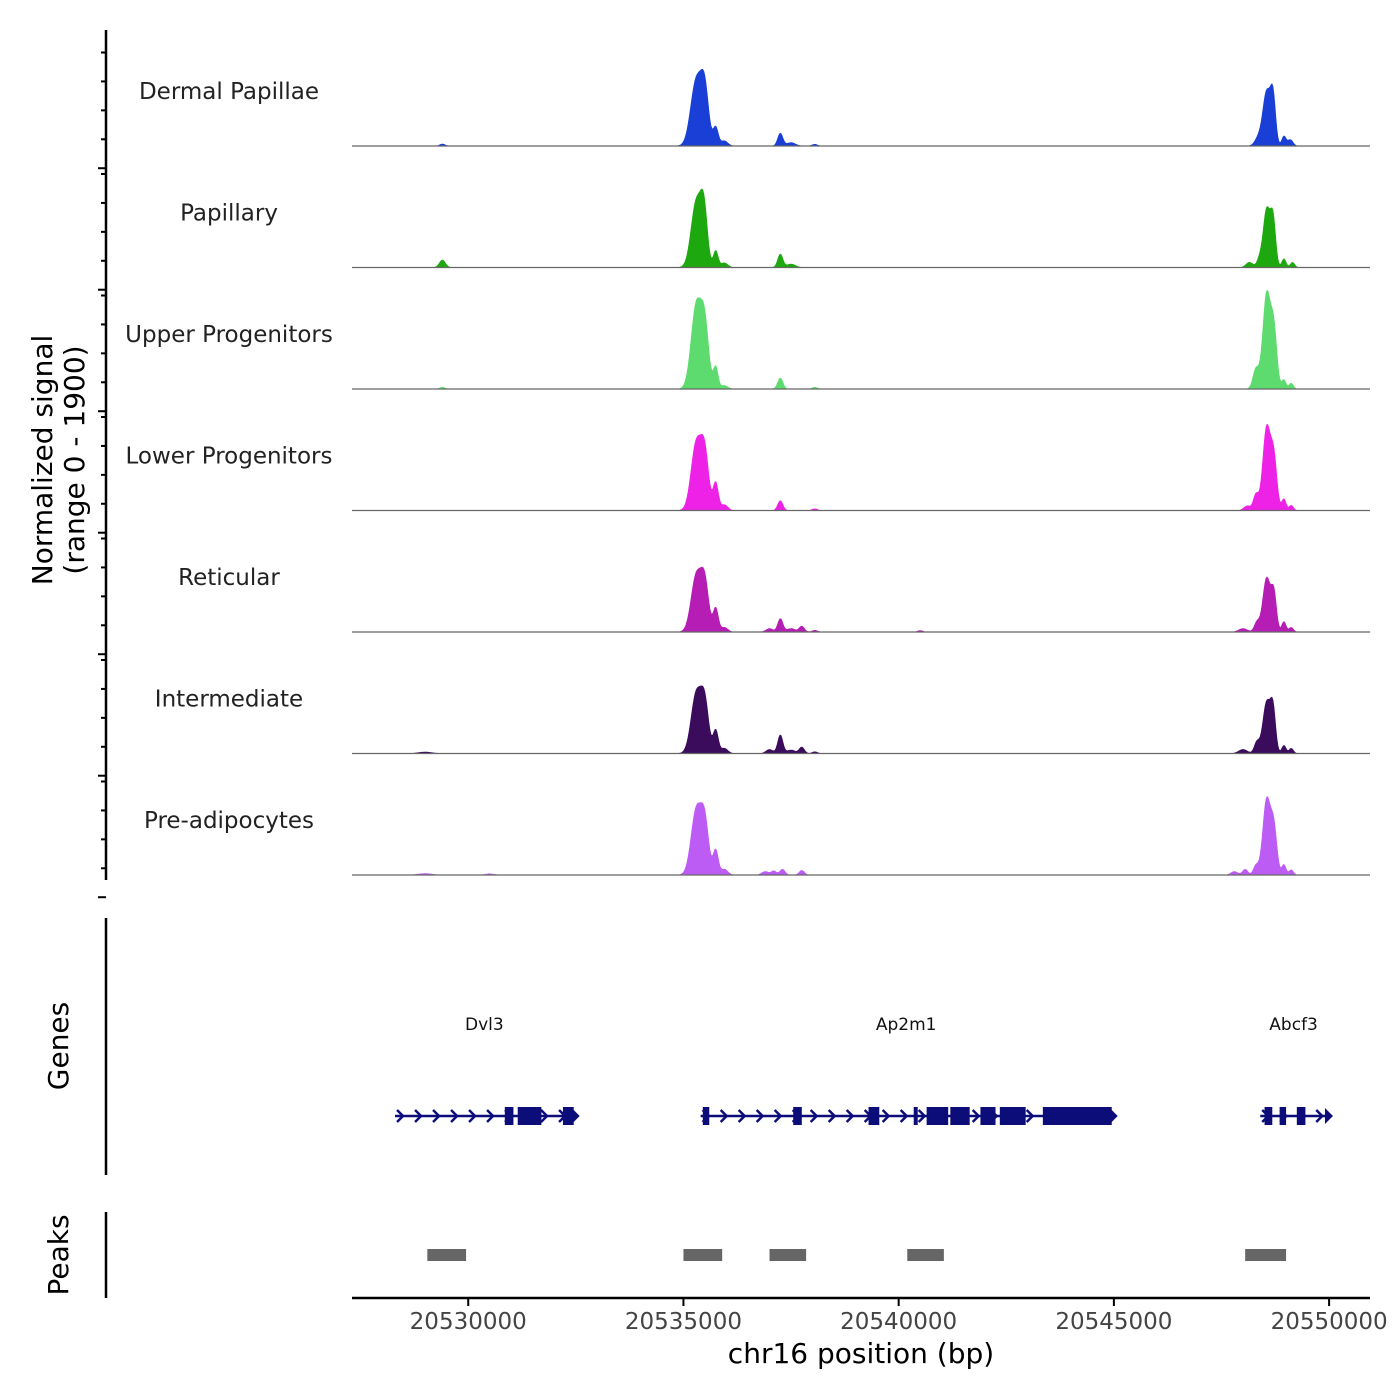 The height and width of the screenshot is (1400, 1400). I want to click on gene-ap2m1: Ap2m1, so click(909, 1070).